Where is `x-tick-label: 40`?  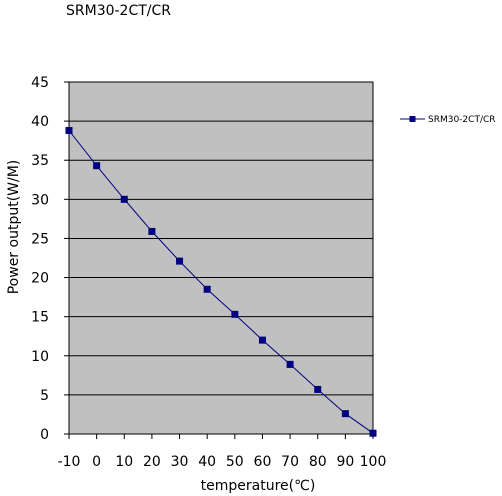 x-tick-label: 40 is located at coordinates (207, 462).